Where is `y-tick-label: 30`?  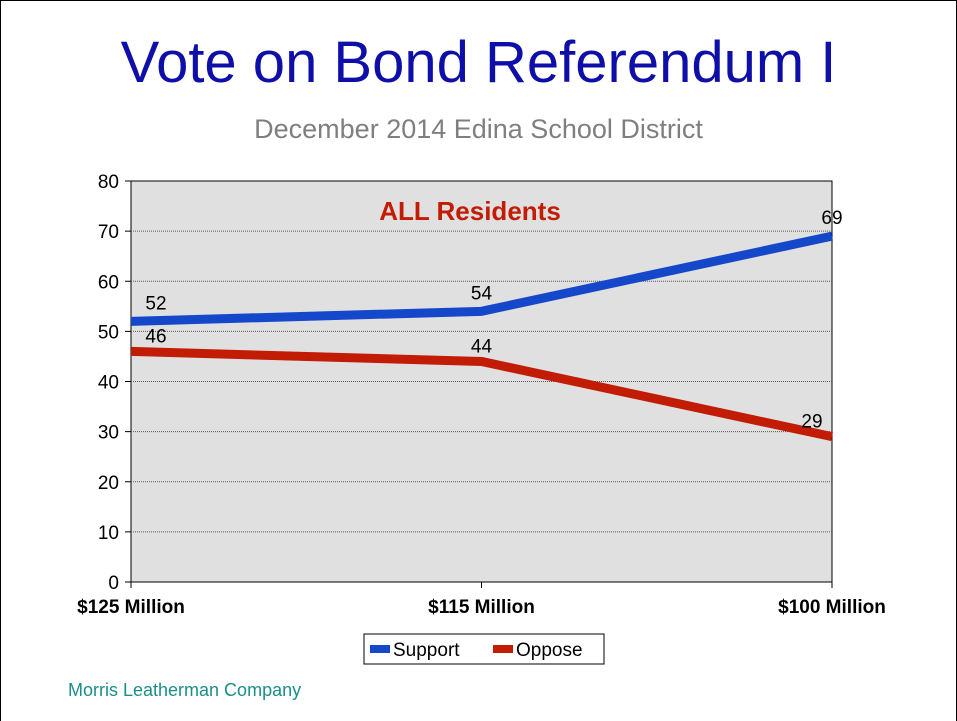
y-tick-label: 30 is located at coordinates (108, 433).